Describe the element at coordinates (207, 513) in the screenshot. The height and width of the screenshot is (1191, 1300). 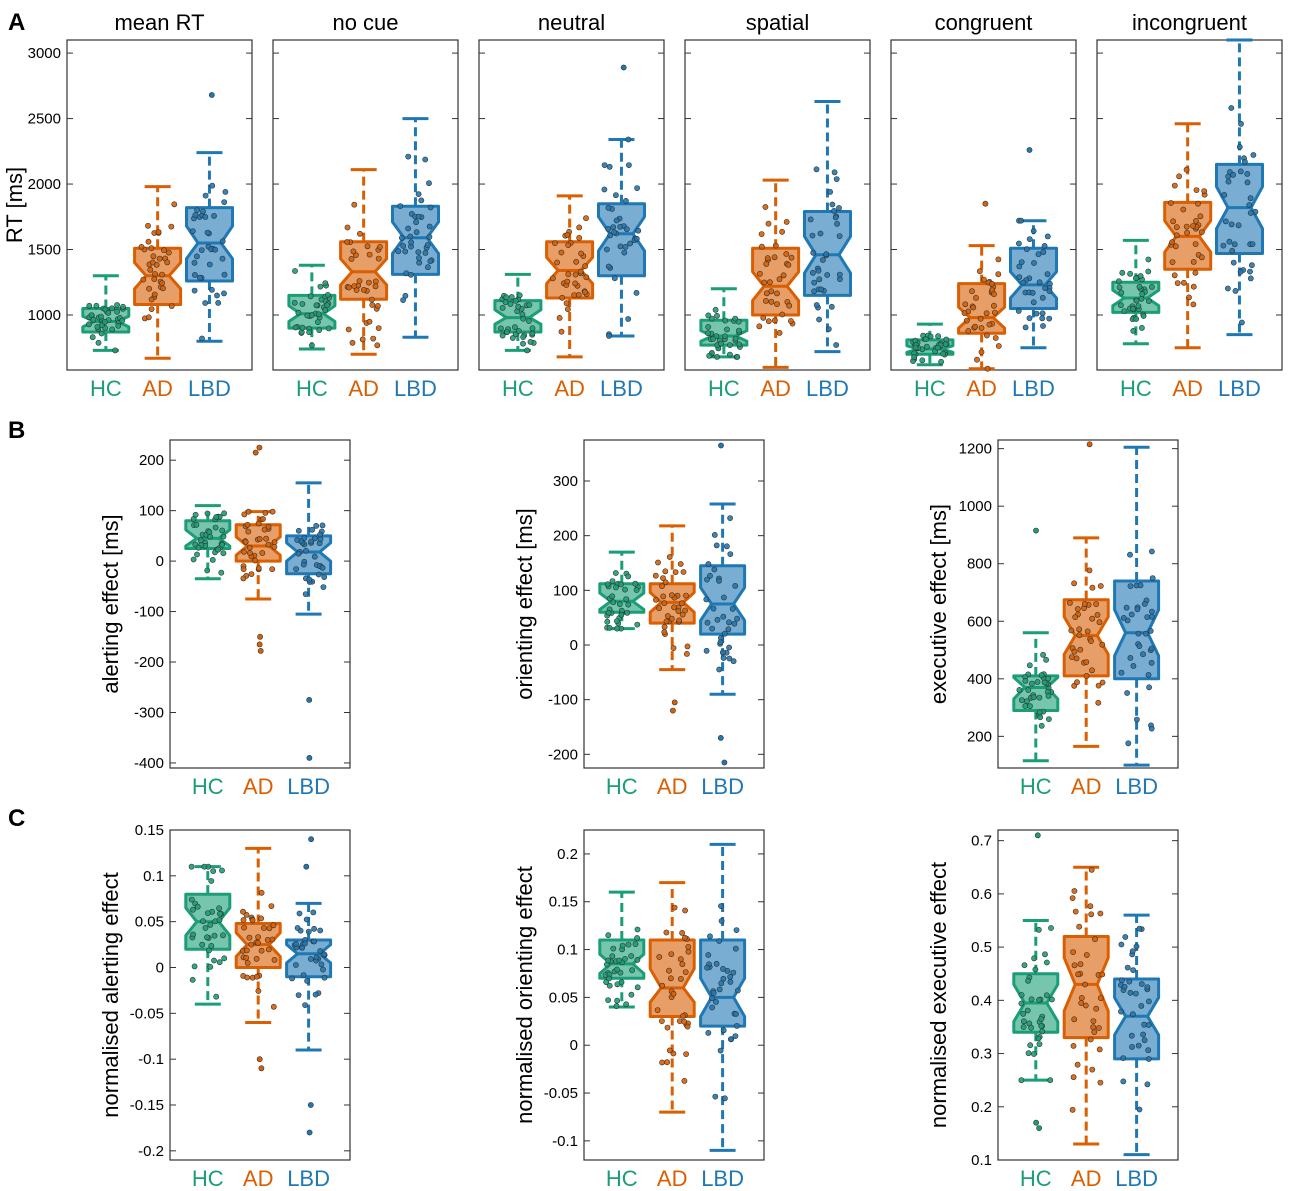
I see `panel-7-hc-point` at that location.